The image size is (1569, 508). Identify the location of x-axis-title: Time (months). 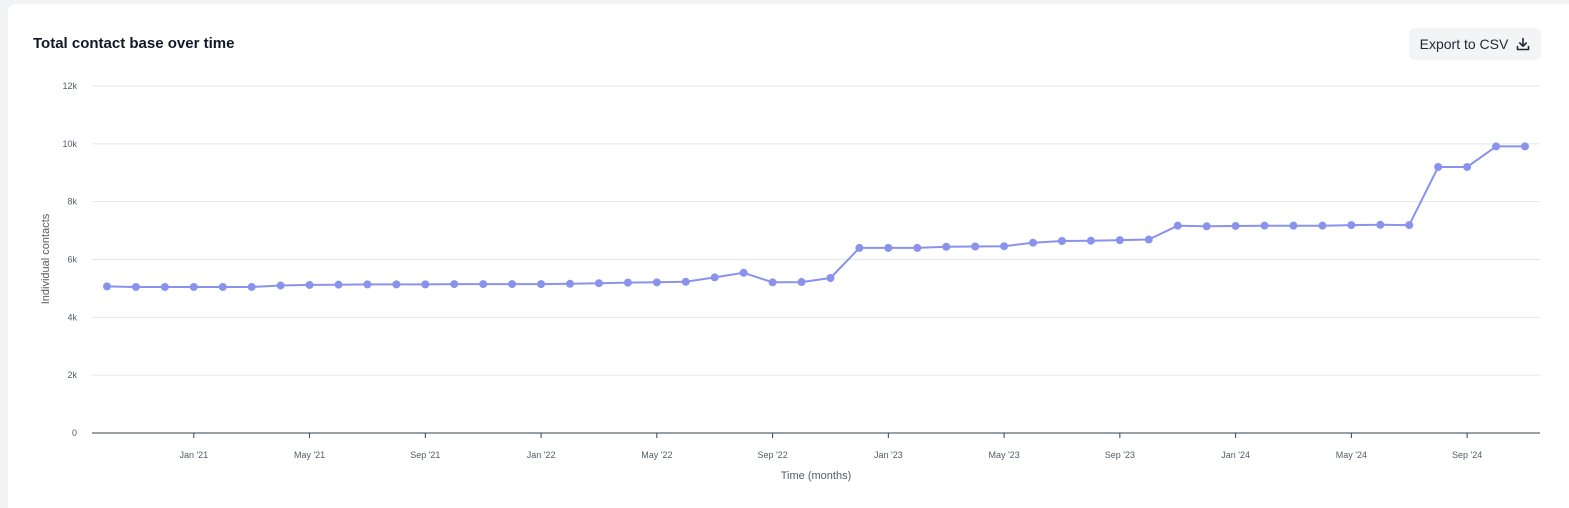
(816, 476).